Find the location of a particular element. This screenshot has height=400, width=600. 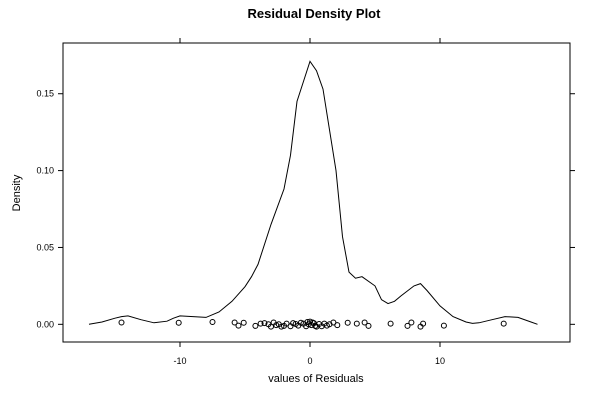

x-tick-label: 0 is located at coordinates (309, 361).